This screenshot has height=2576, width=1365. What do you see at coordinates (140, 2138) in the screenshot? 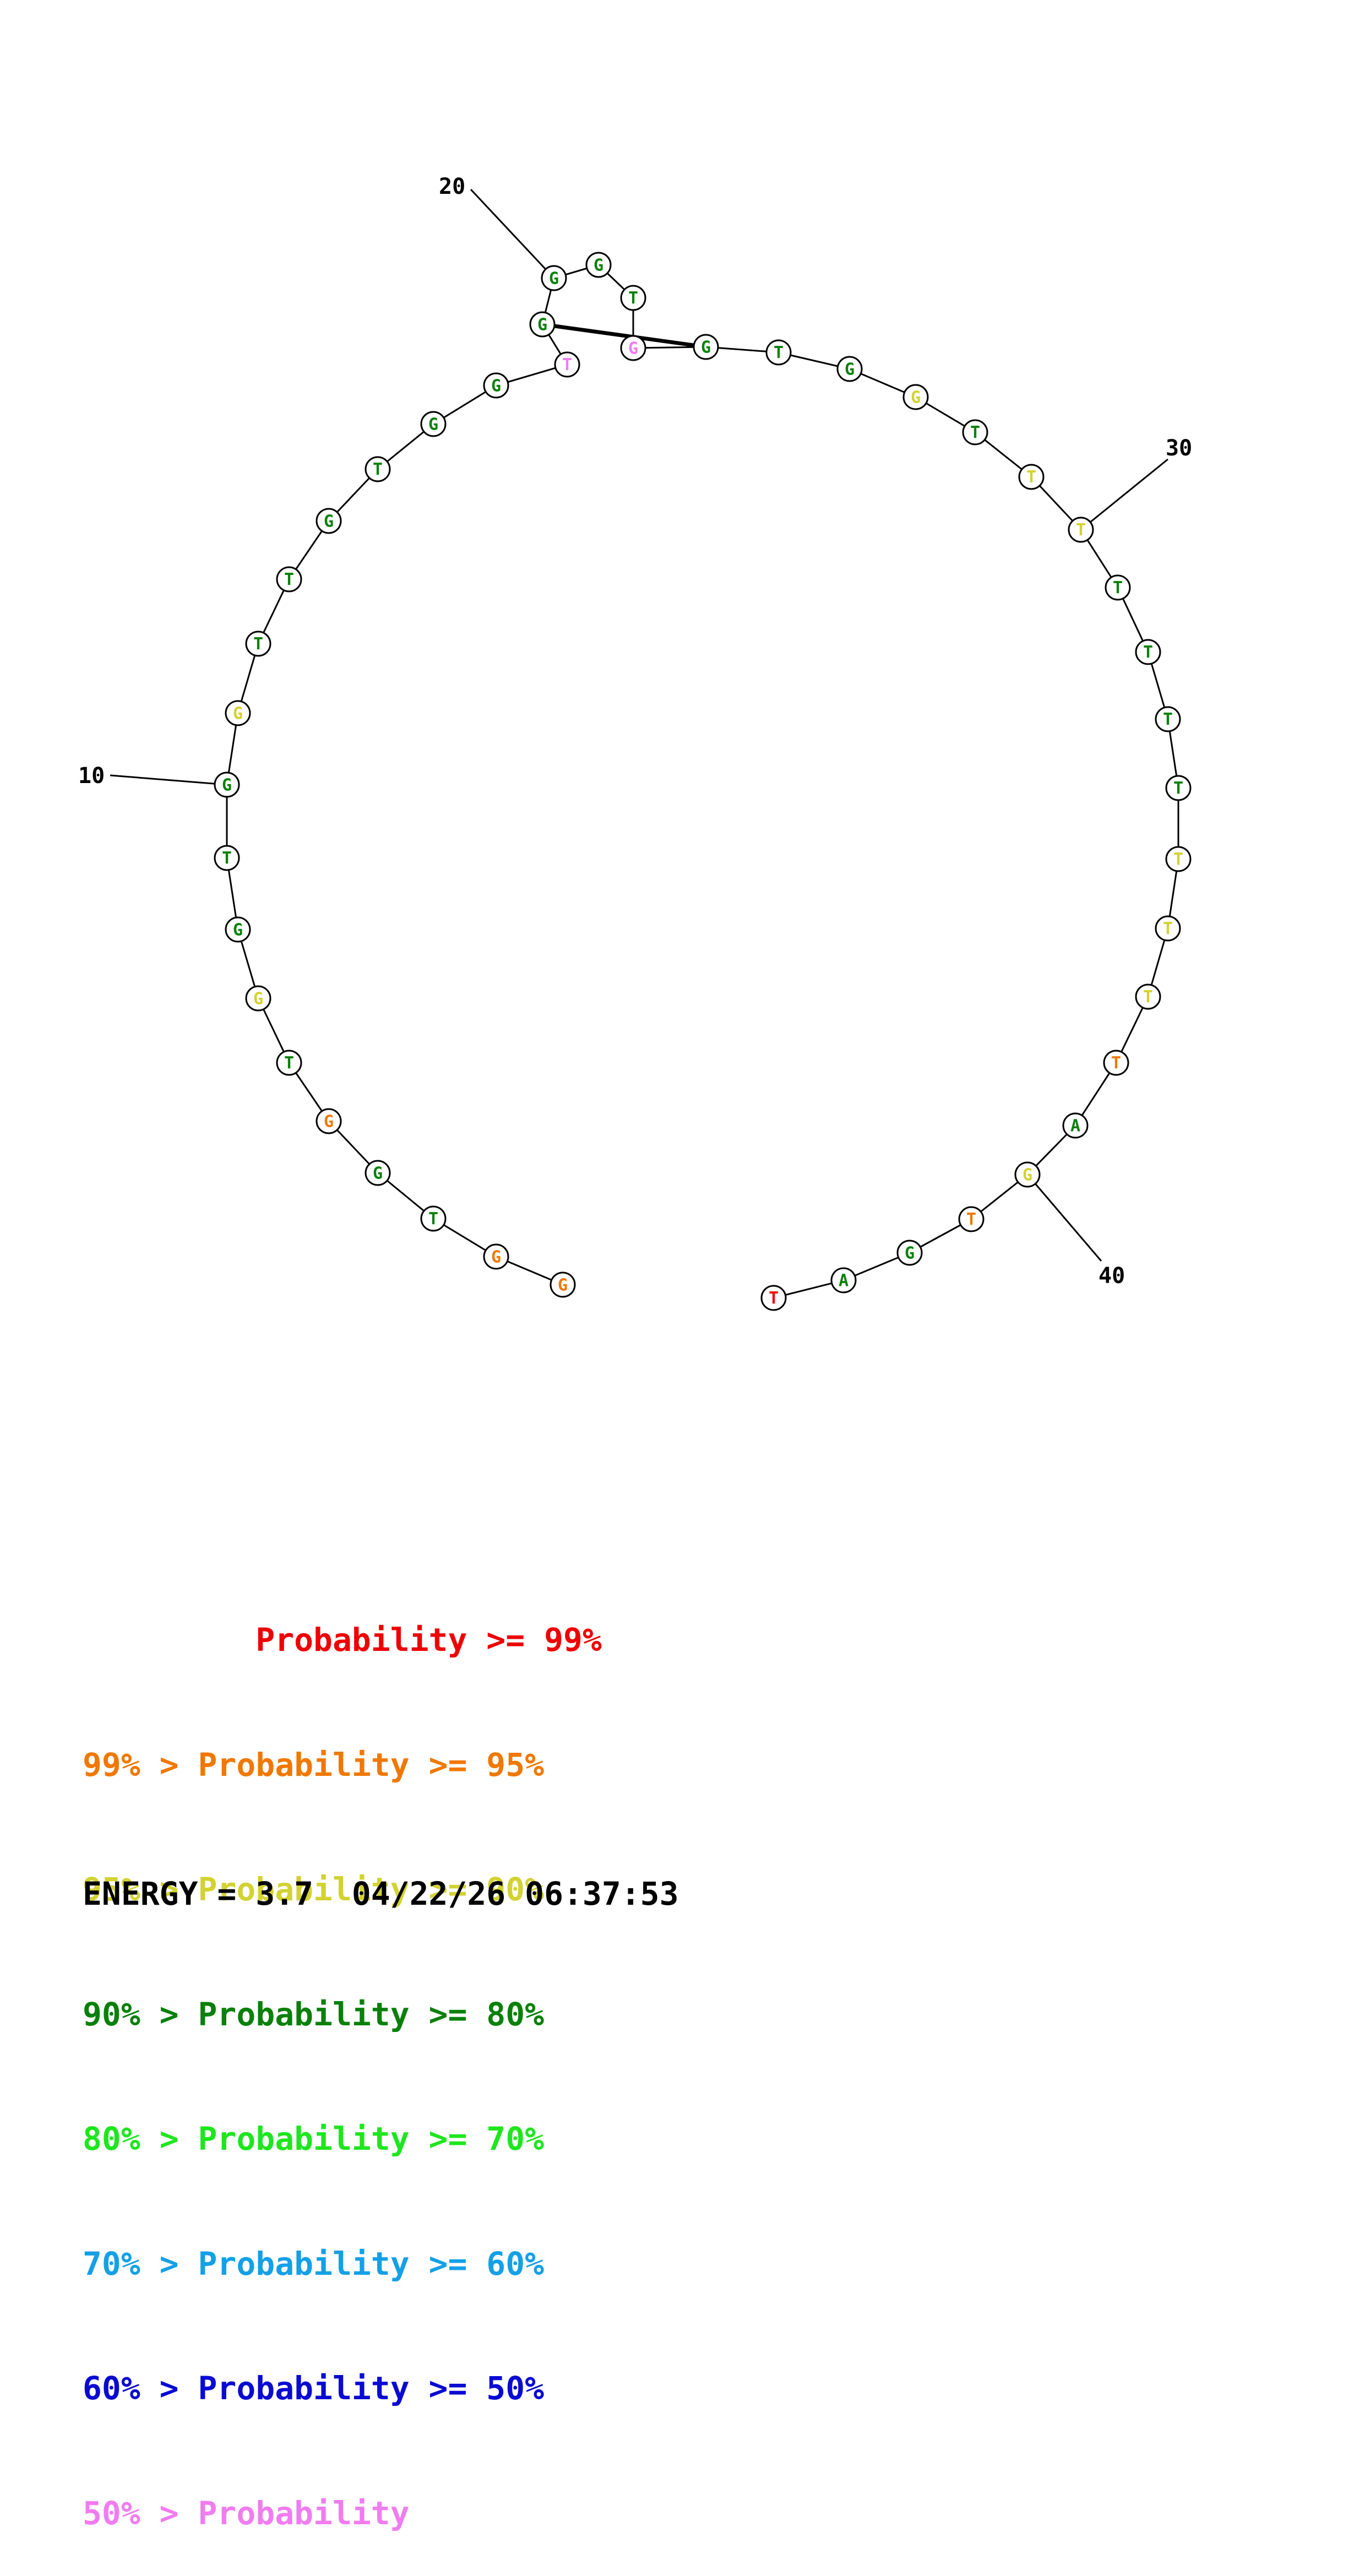
I see `legend-prefix: 80% >` at bounding box center [140, 2138].